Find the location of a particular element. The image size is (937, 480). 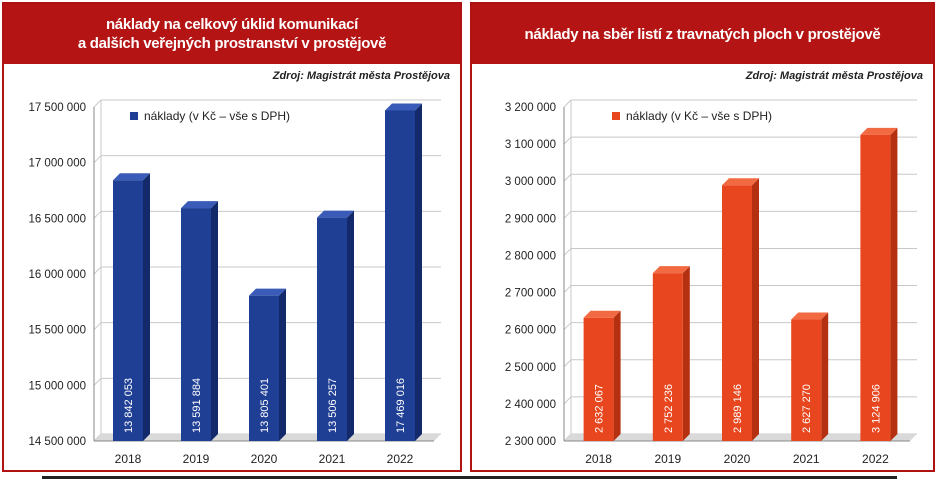

data-label: 13 805 401 is located at coordinates (265, 405).